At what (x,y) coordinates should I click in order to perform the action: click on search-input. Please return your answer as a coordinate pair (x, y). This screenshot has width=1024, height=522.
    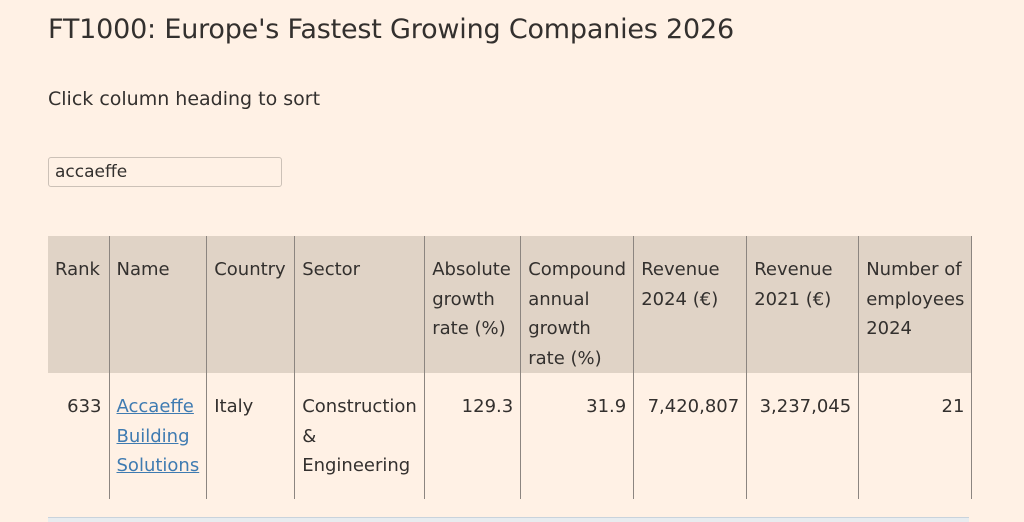
    Looking at the image, I should click on (165, 172).